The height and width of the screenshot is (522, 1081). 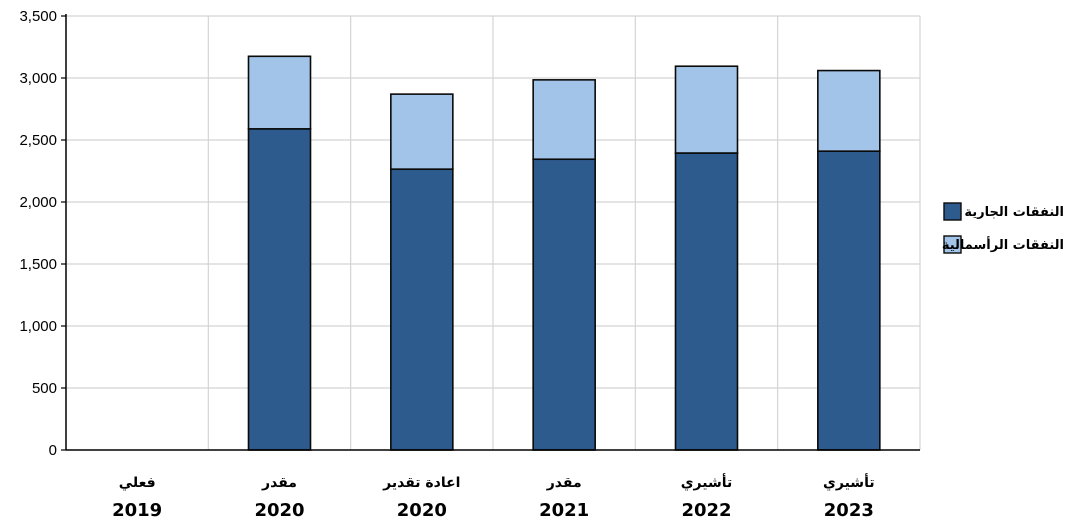 What do you see at coordinates (952, 211) in the screenshot?
I see `legend-swatch-current` at bounding box center [952, 211].